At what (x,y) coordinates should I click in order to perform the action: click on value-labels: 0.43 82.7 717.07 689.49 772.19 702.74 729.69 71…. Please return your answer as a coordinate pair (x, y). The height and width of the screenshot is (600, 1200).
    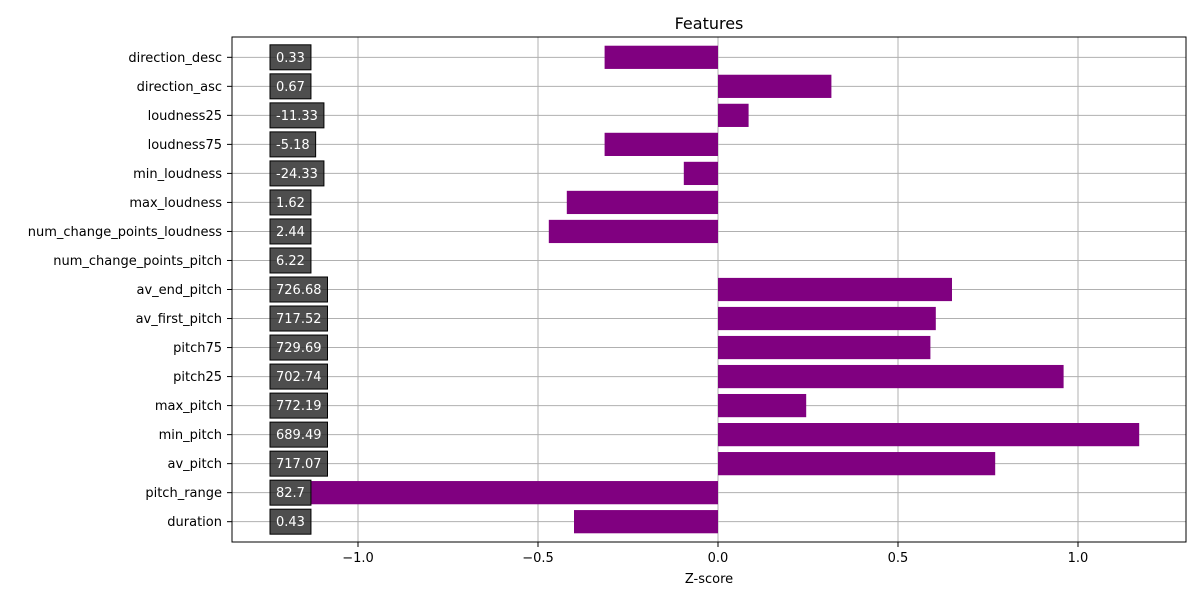
    Looking at the image, I should click on (298, 289).